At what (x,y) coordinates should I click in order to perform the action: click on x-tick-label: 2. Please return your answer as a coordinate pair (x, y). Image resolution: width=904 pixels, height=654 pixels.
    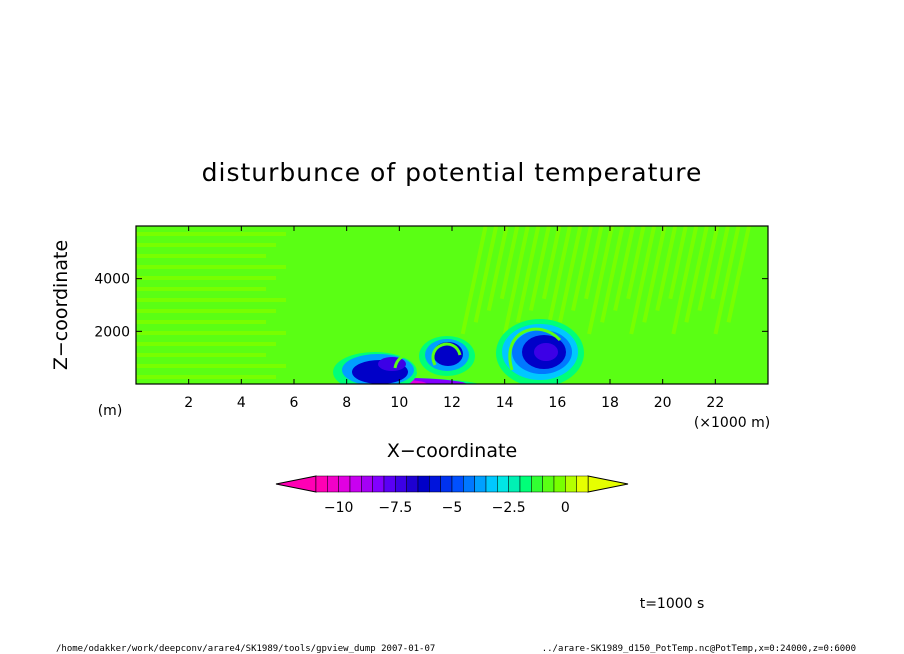
    Looking at the image, I should click on (188, 403).